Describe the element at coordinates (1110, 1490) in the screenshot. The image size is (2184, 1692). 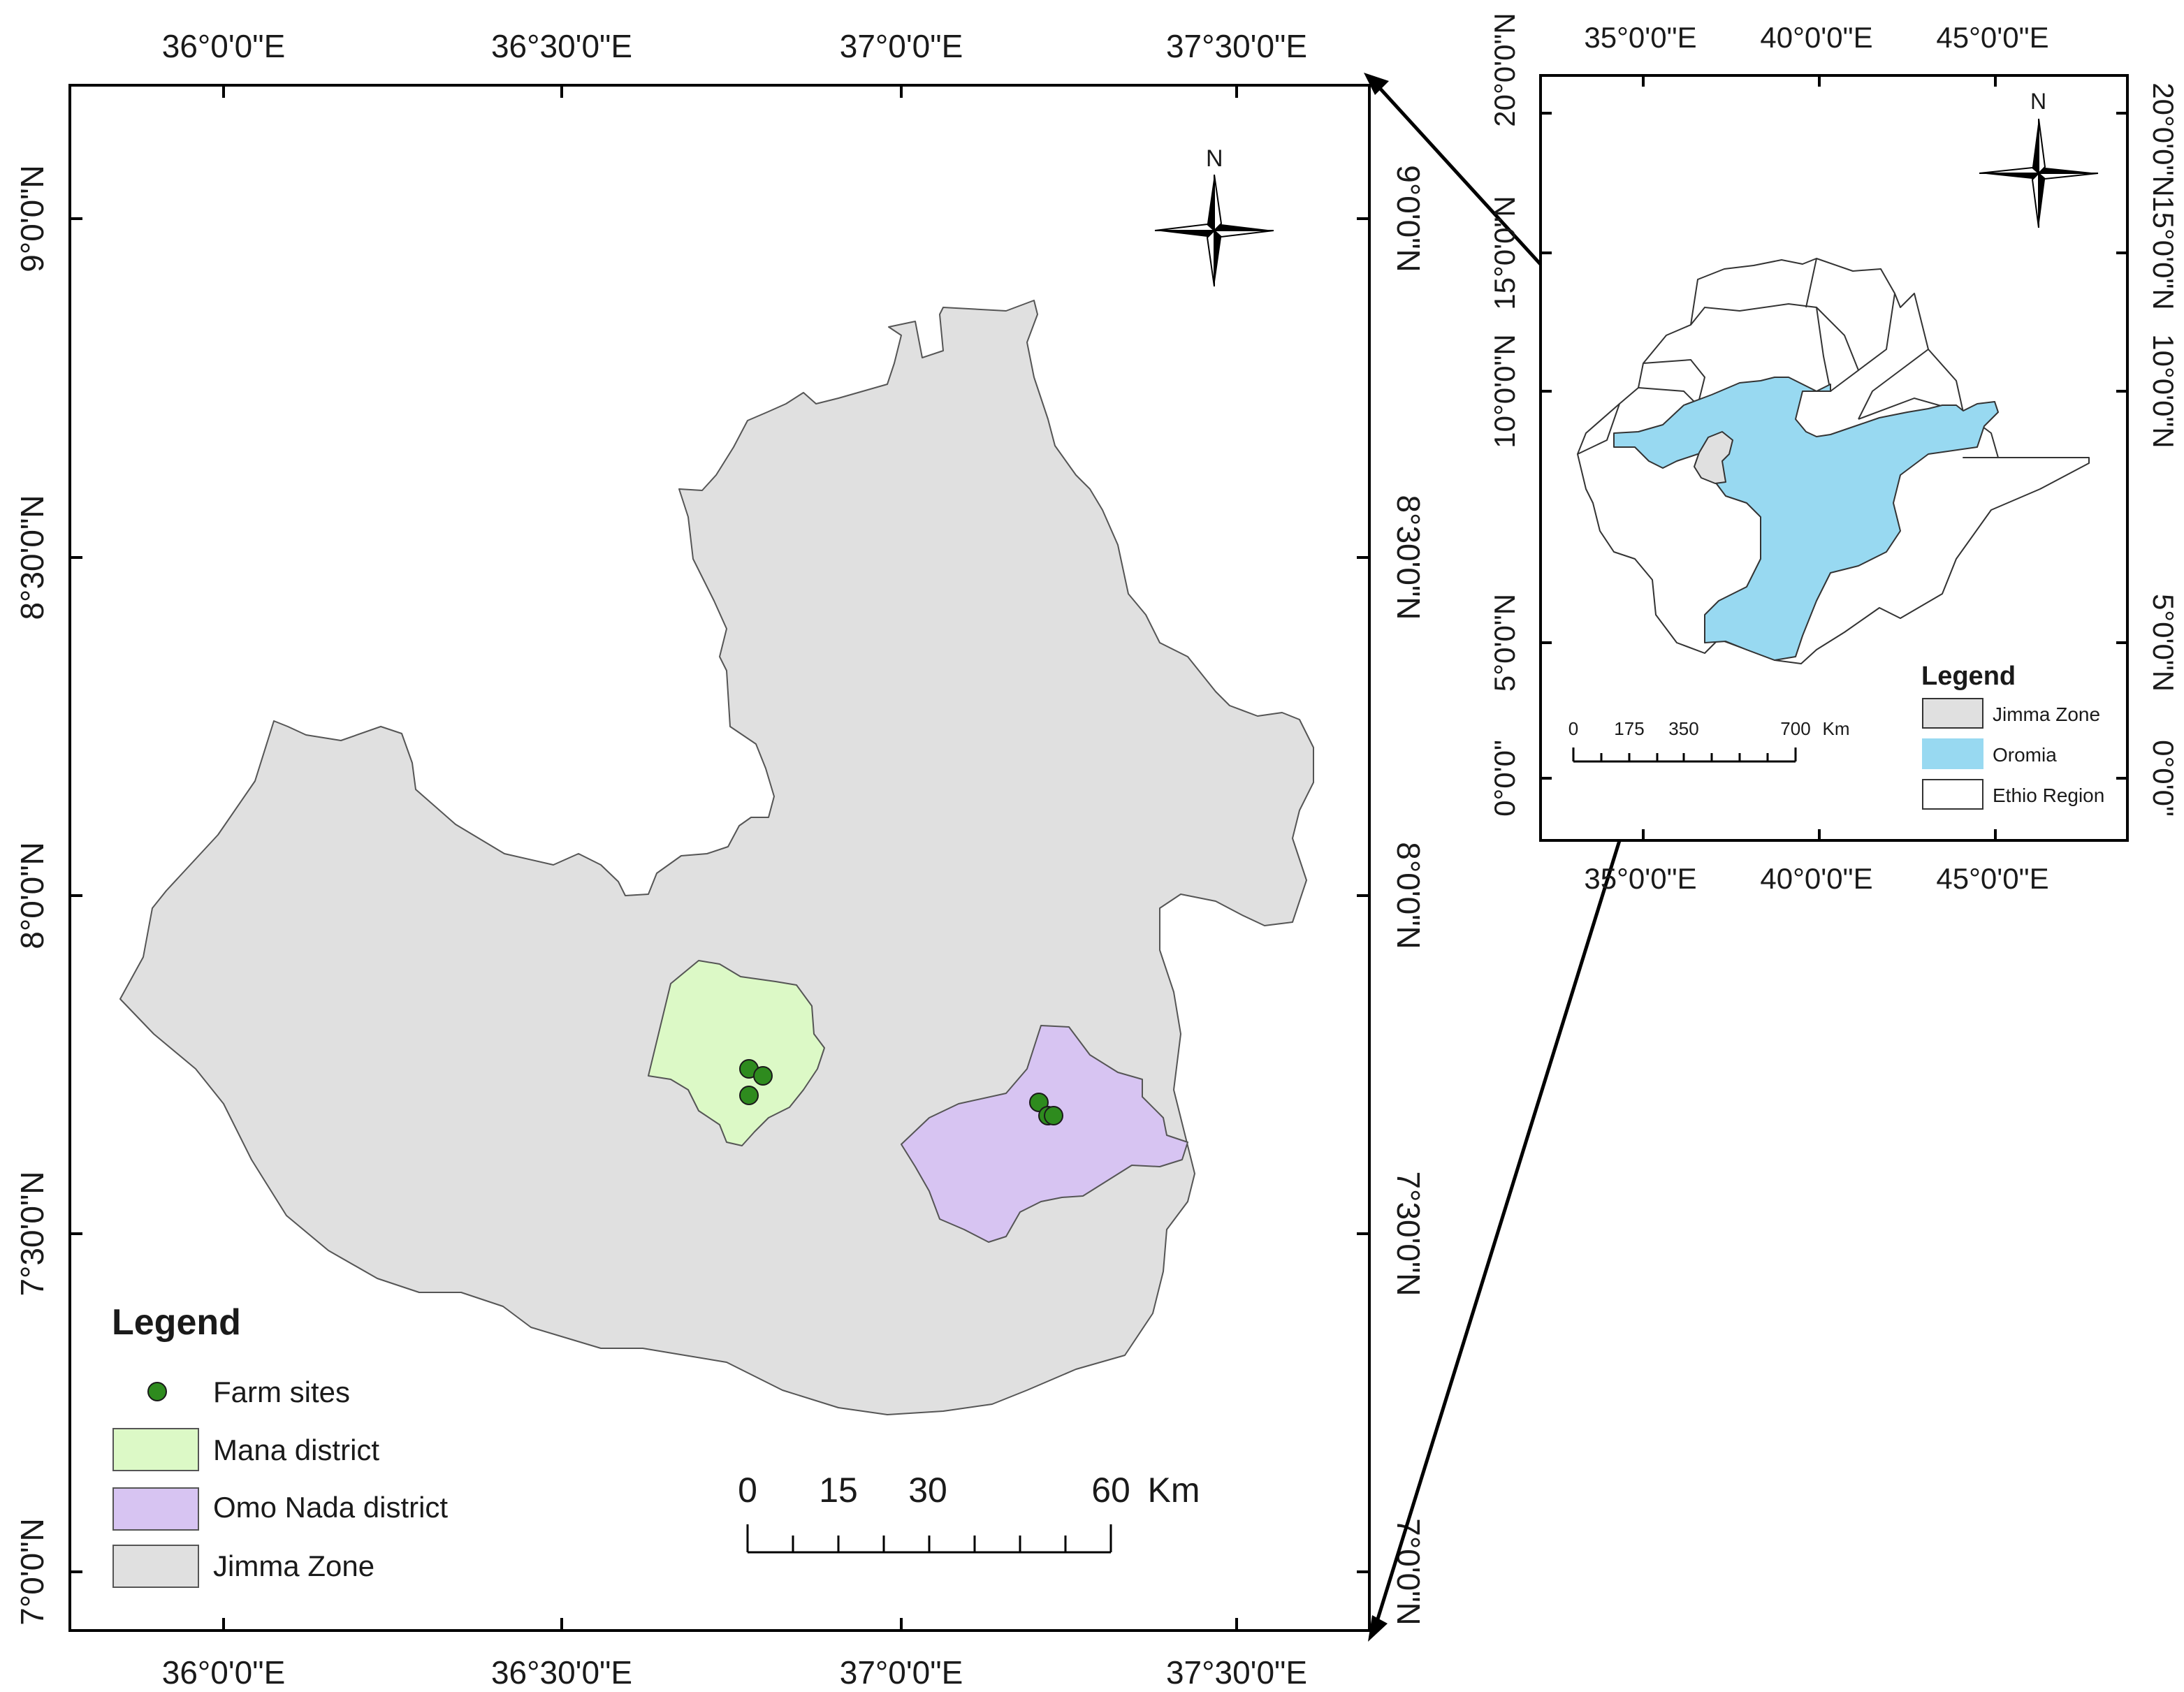
I see `scale-label: 60` at that location.